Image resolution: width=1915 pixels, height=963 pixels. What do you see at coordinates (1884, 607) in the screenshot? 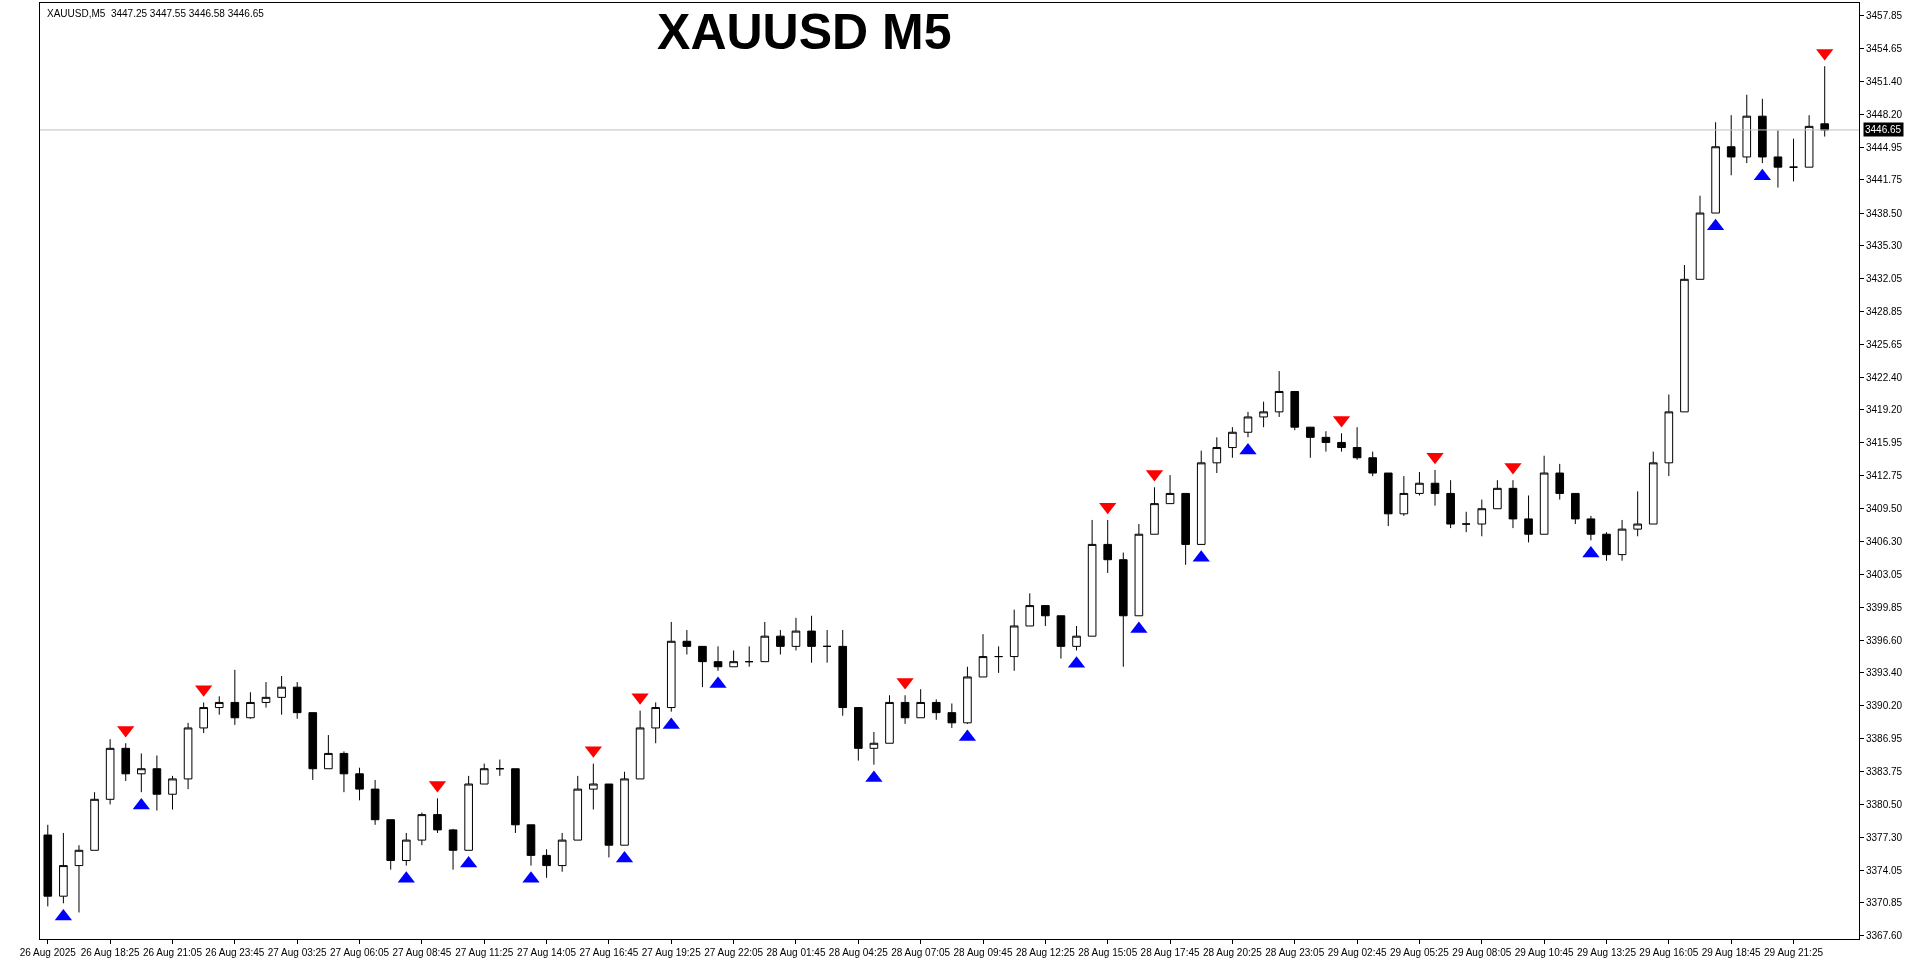
I see `y-tick-label: 3399.85` at bounding box center [1884, 607].